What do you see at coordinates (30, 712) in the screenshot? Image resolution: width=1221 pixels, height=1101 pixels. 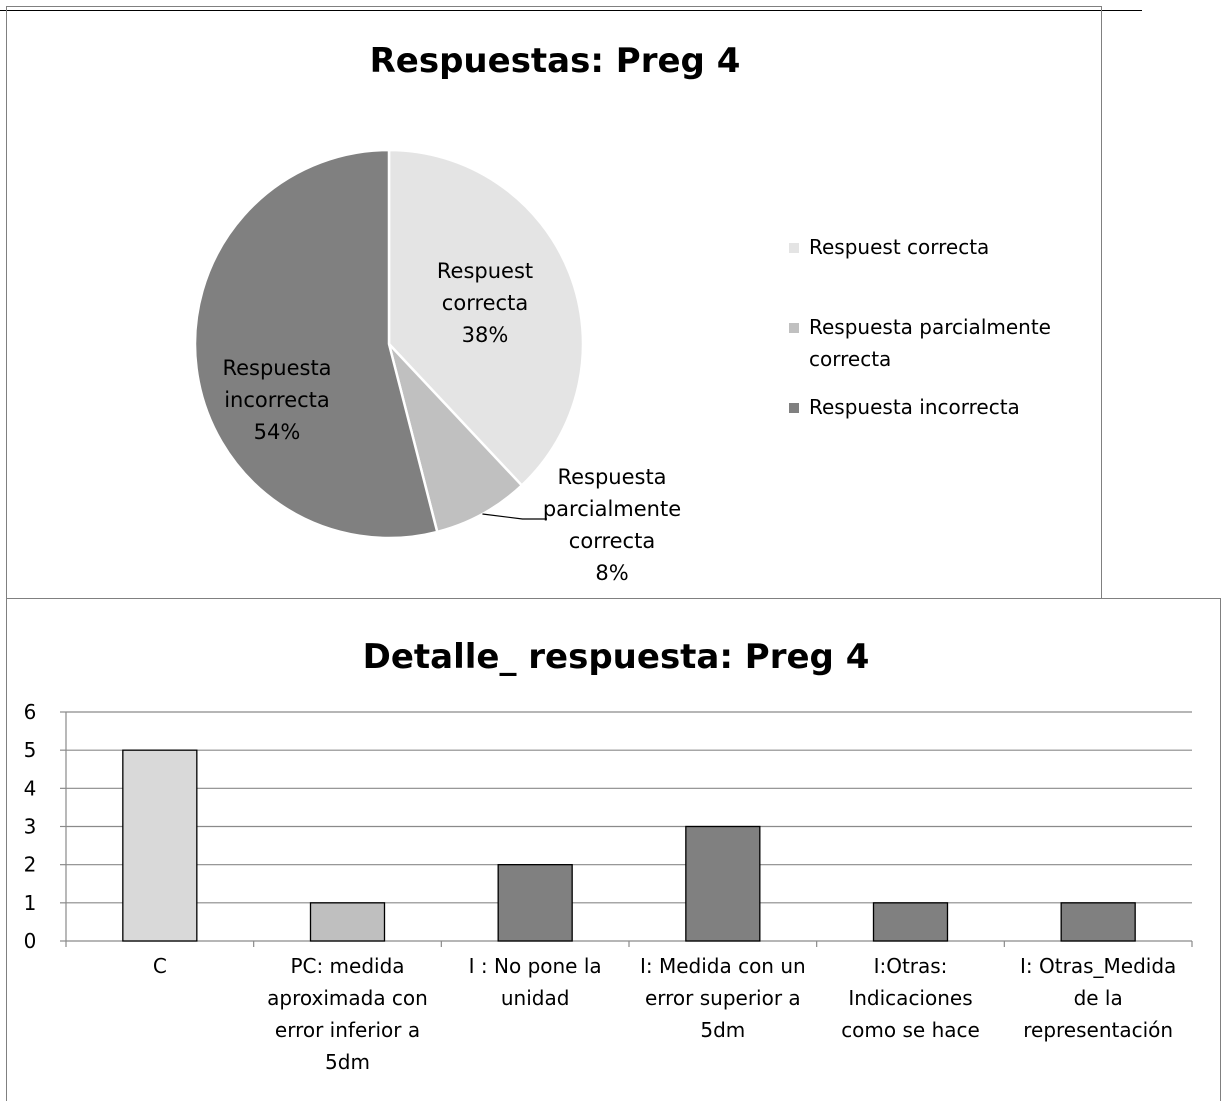 I see `y-tick-label: 6` at bounding box center [30, 712].